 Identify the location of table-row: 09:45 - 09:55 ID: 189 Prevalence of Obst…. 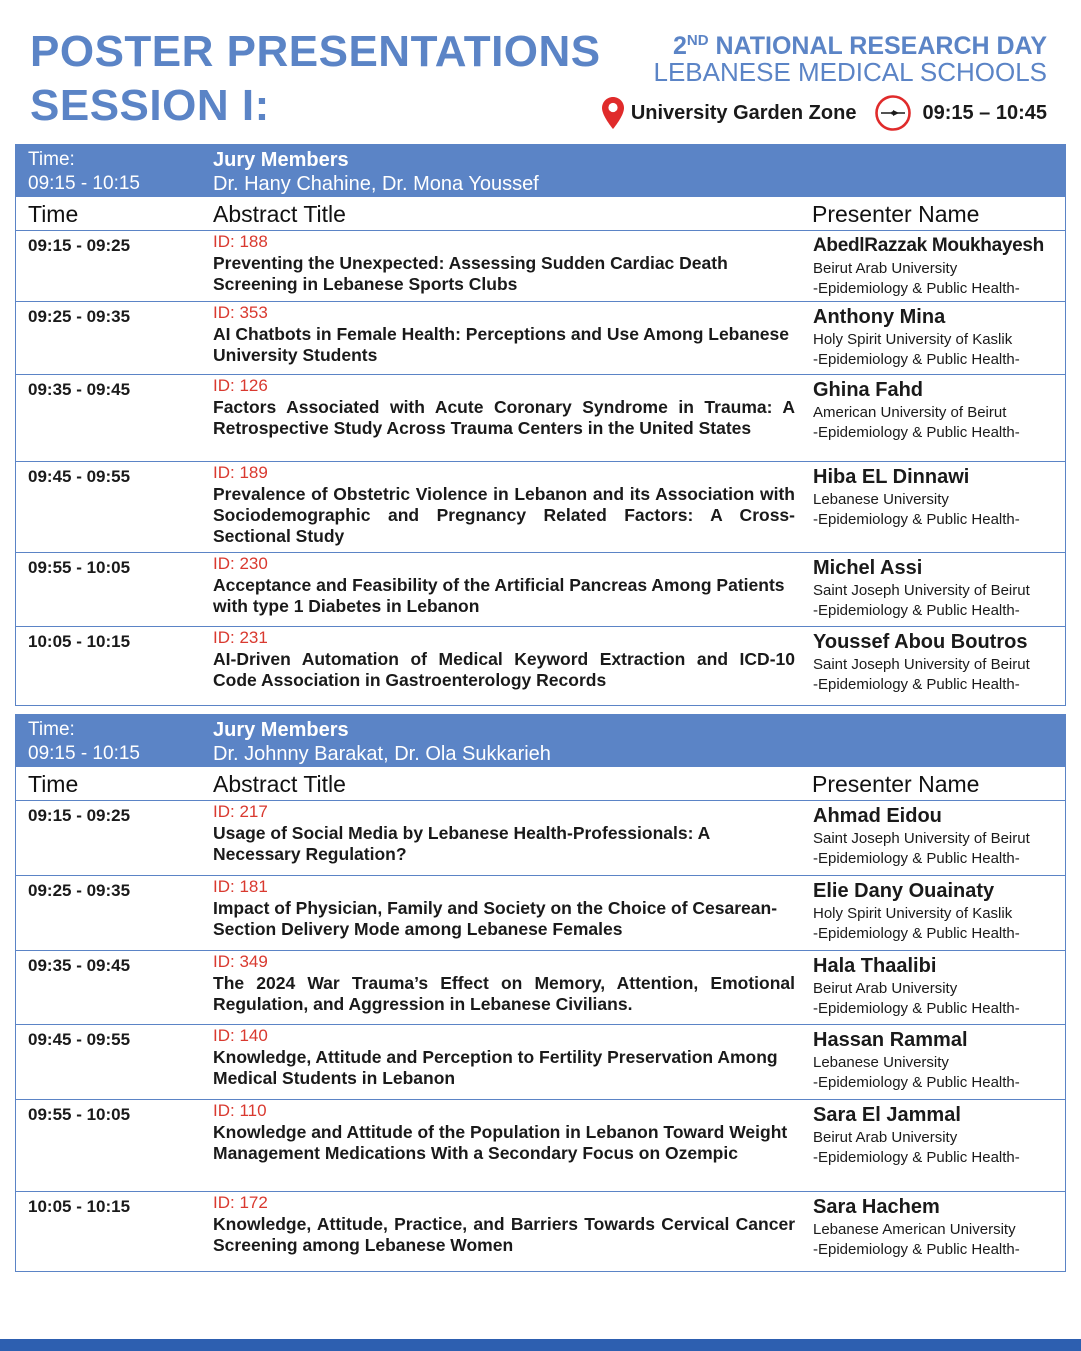
(540, 507).